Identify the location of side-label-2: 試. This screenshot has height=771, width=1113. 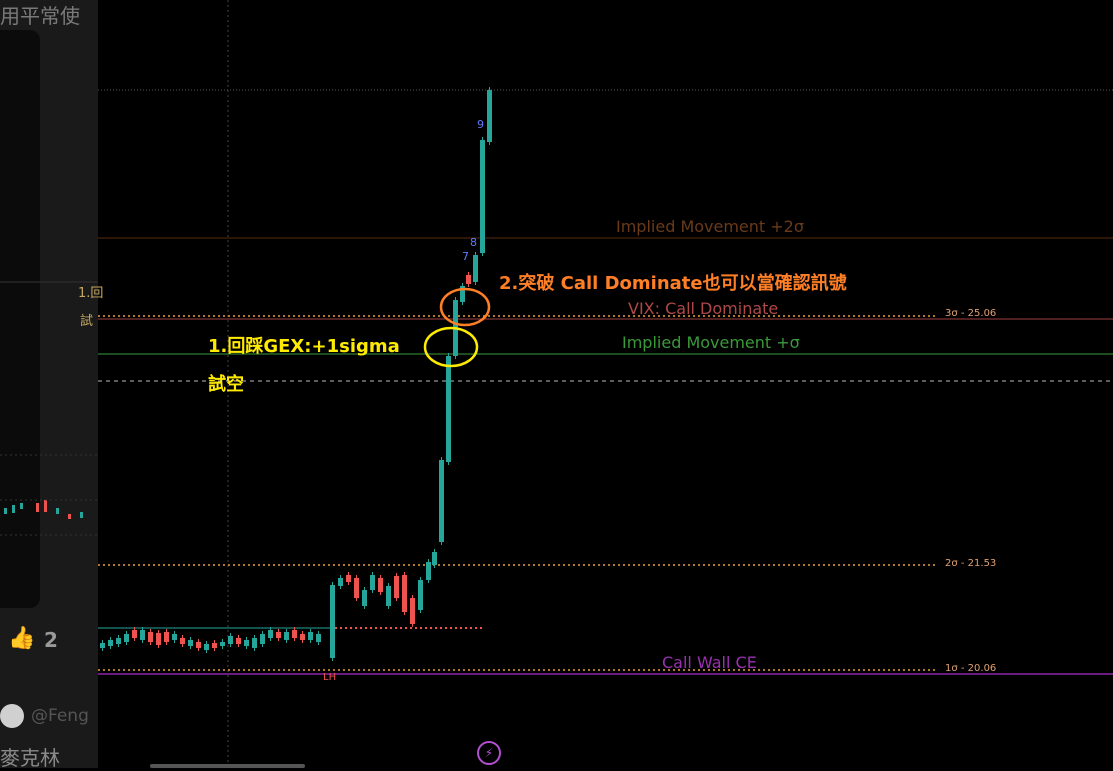
(87, 321).